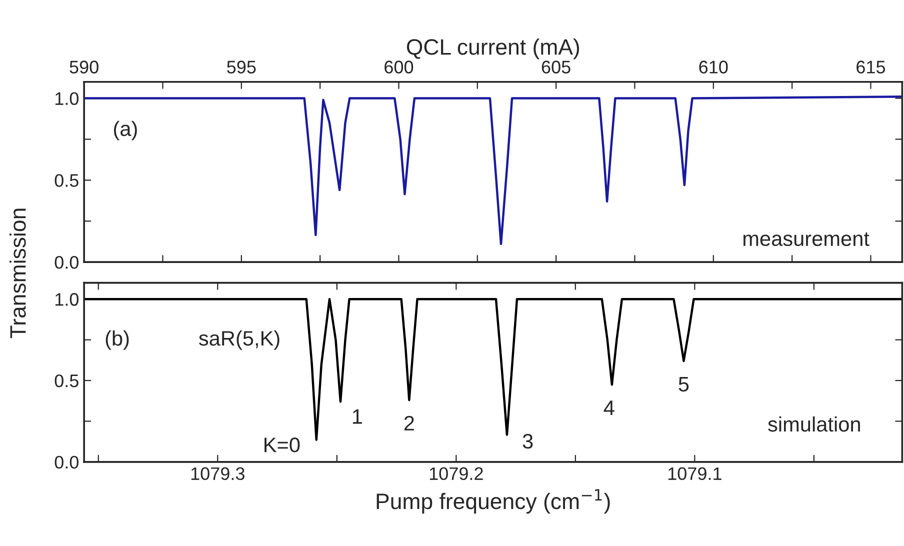  Describe the element at coordinates (409, 423) in the screenshot. I see `annotation: 2` at that location.